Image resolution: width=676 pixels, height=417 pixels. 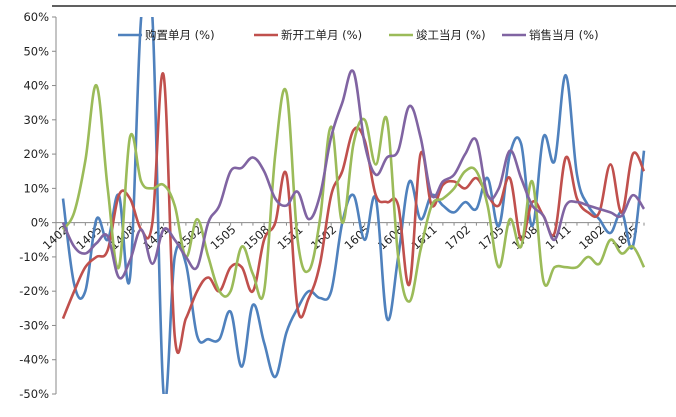 I want to click on y-axis-ticks: 60% 50% 40% 30% 20% 10% 0% -10% -20% -30% -40% -50%, so click(x=37, y=205).